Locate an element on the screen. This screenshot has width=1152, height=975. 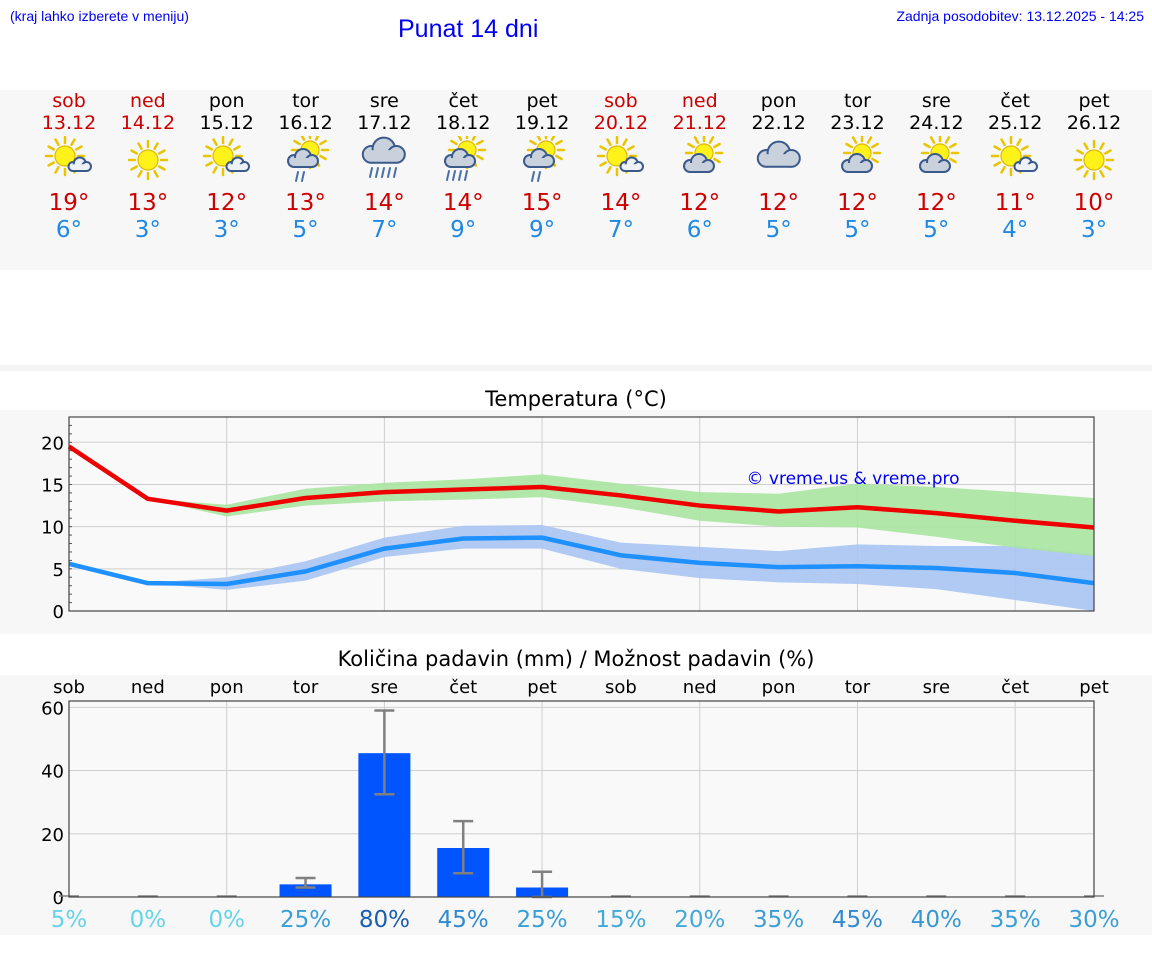
max-temperature: 13° is located at coordinates (305, 203).